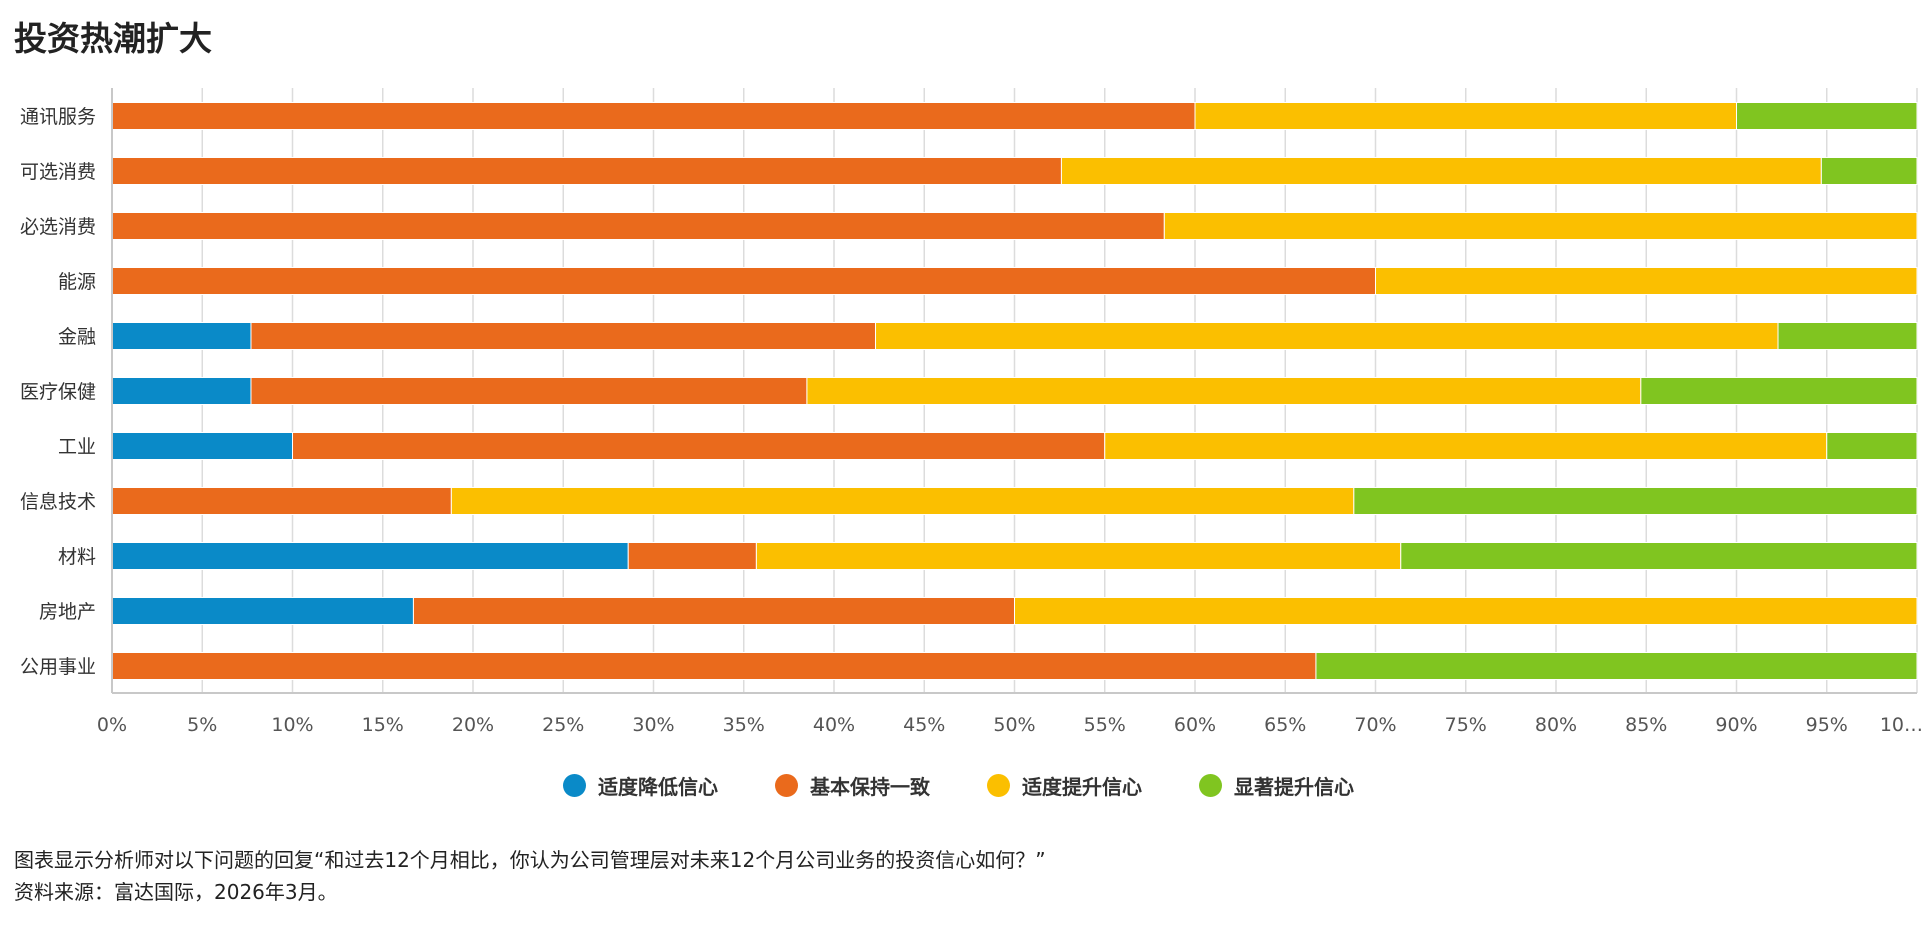 The image size is (1931, 926). I want to click on x-tick-label: 65%, so click(1285, 725).